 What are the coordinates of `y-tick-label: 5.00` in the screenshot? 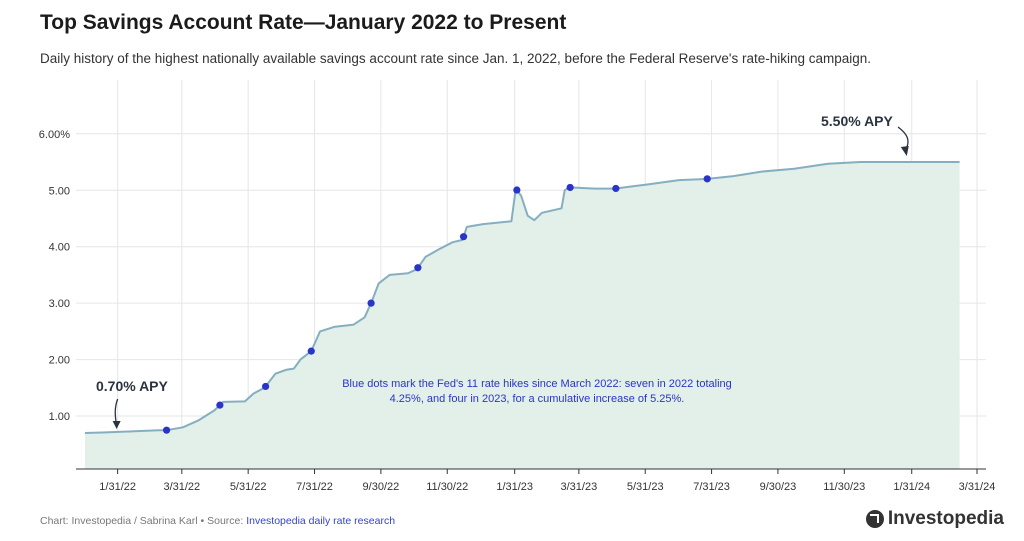 It's located at (59, 191).